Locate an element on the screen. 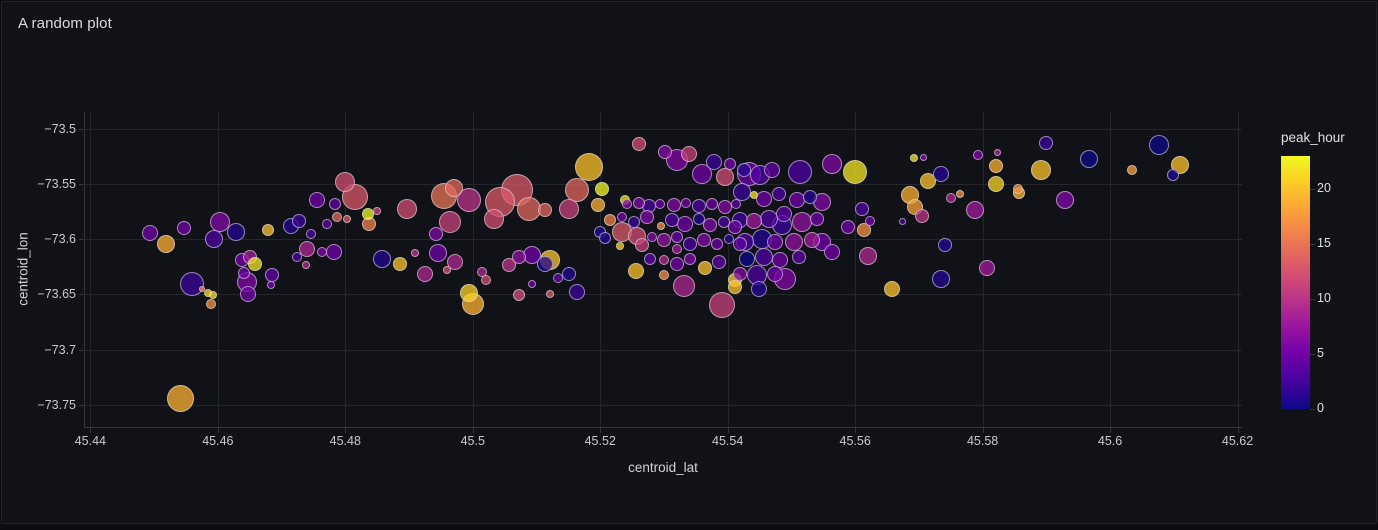 The width and height of the screenshot is (1378, 530). panel-title: A random plot is located at coordinates (65, 23).